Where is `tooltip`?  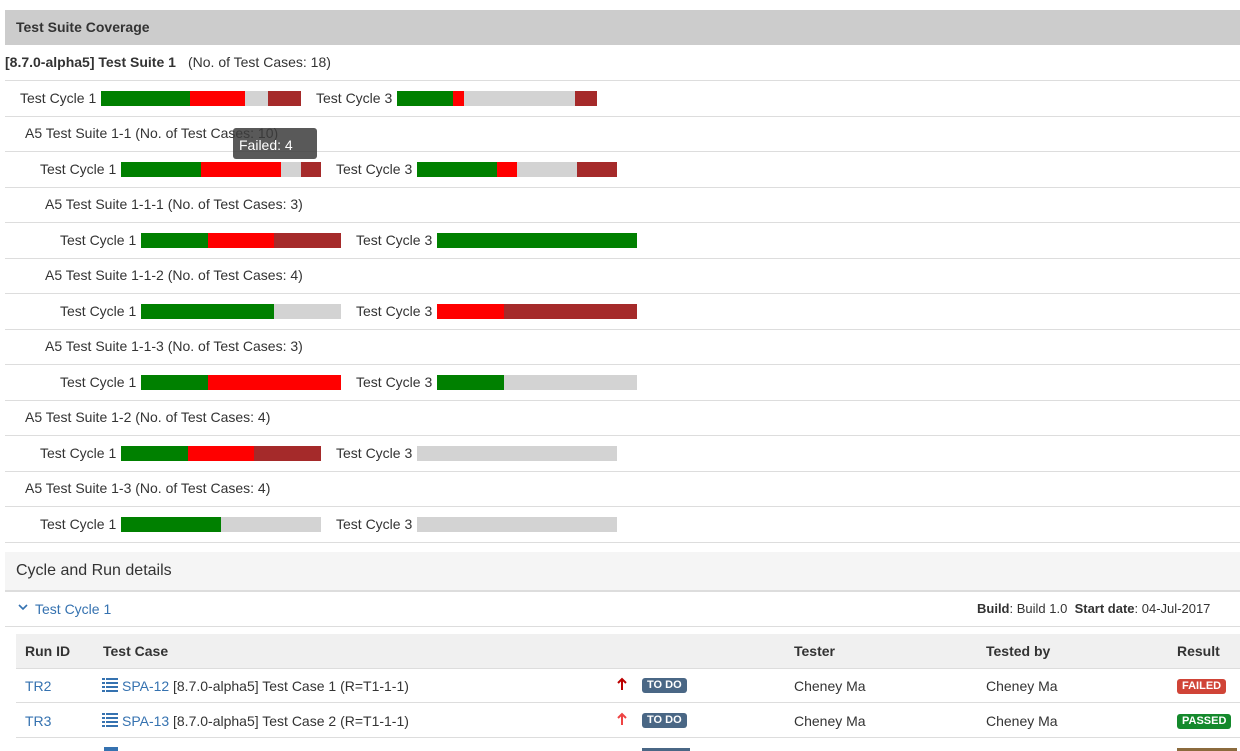 tooltip is located at coordinates (275, 143).